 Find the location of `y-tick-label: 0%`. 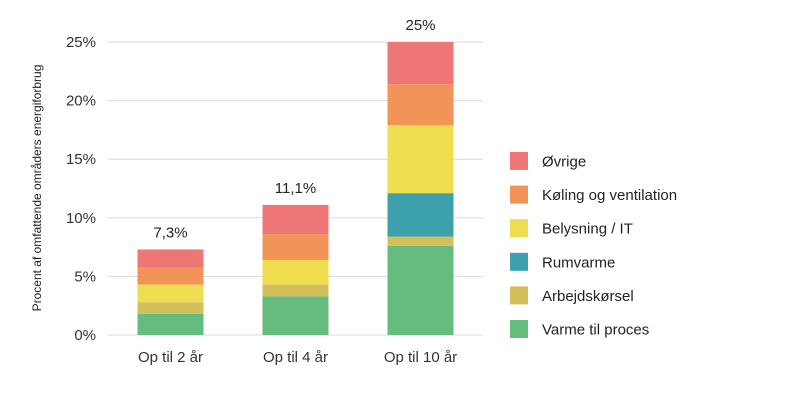

y-tick-label: 0% is located at coordinates (85, 335).